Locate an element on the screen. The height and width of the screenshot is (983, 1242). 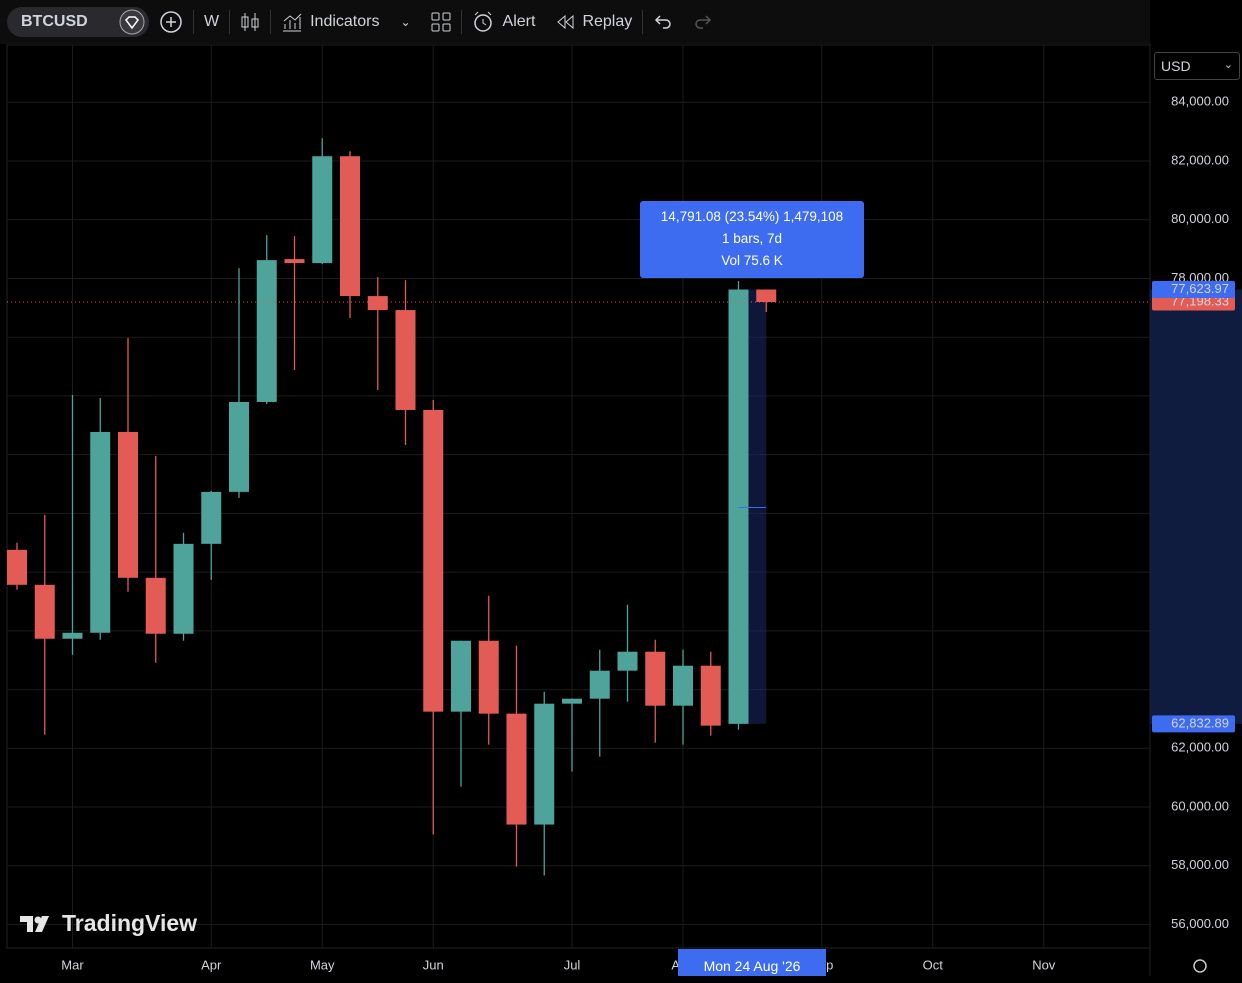
replay-icon is located at coordinates (565, 22).